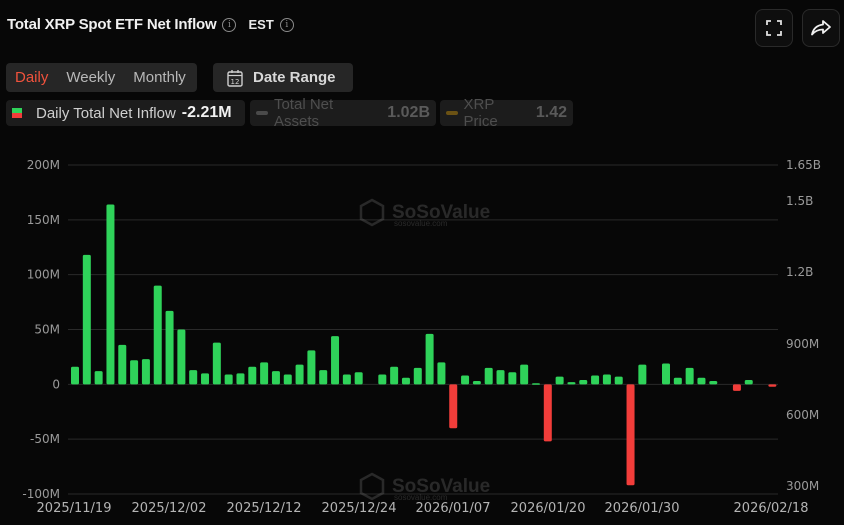 This screenshot has height=525, width=844. I want to click on x-tick-label: 2025/12/24, so click(359, 508).